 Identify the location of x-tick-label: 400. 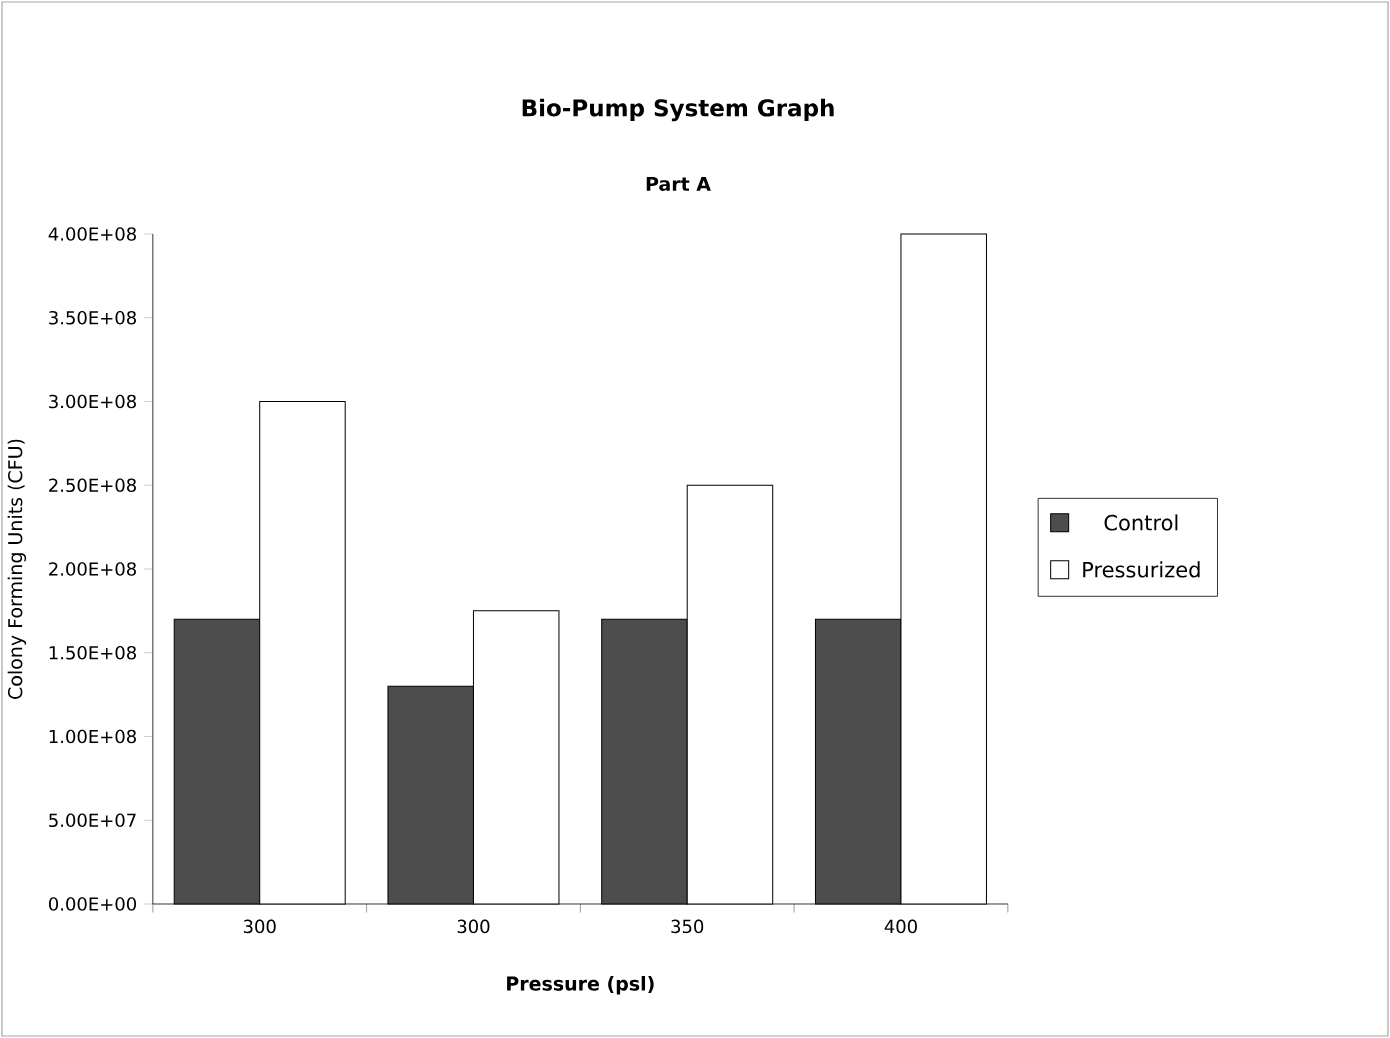
(900, 926).